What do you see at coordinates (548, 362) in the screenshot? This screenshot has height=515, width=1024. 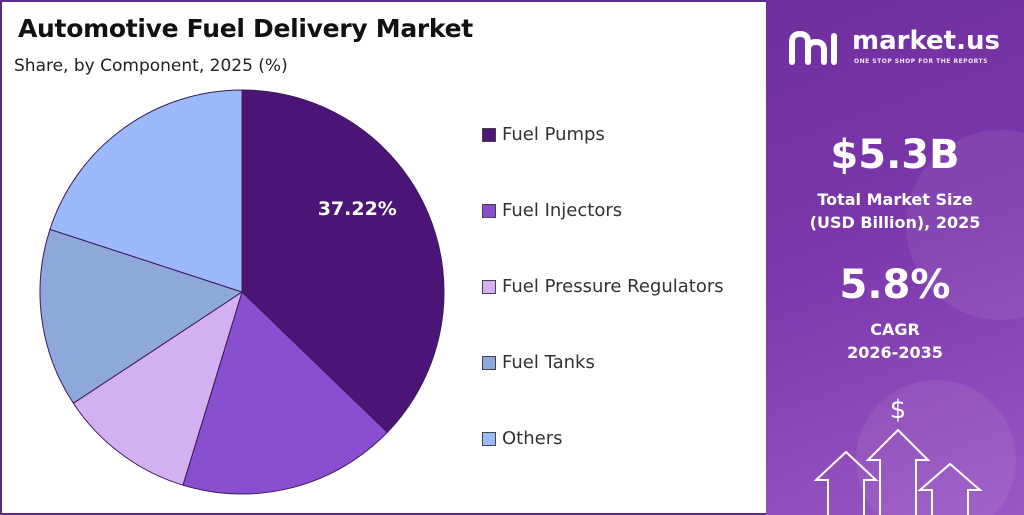 I see `legend-label: Fuel Tanks` at bounding box center [548, 362].